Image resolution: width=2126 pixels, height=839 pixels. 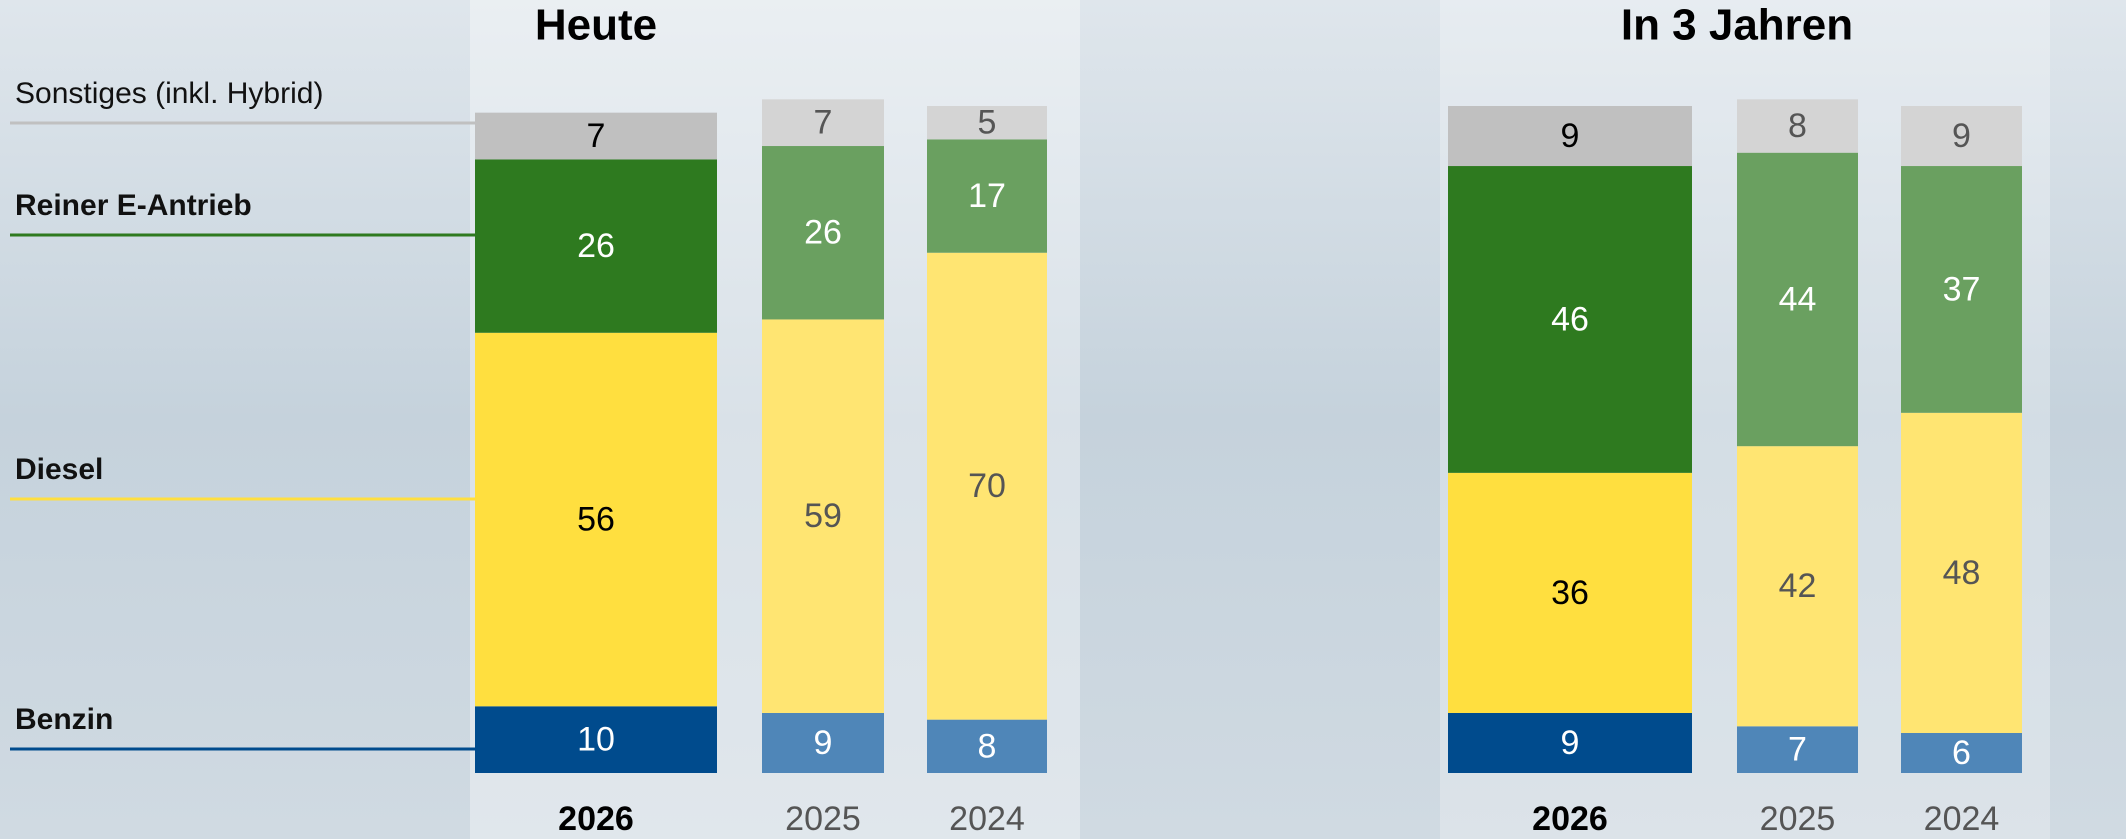 What do you see at coordinates (1737, 25) in the screenshot?
I see `chart-title: In 3 Jahren` at bounding box center [1737, 25].